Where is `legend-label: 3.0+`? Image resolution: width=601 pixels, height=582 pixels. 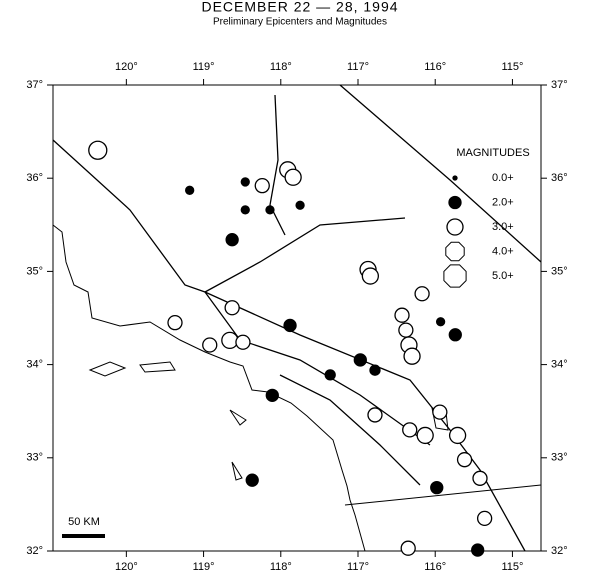
legend-label: 3.0+ is located at coordinates (503, 227).